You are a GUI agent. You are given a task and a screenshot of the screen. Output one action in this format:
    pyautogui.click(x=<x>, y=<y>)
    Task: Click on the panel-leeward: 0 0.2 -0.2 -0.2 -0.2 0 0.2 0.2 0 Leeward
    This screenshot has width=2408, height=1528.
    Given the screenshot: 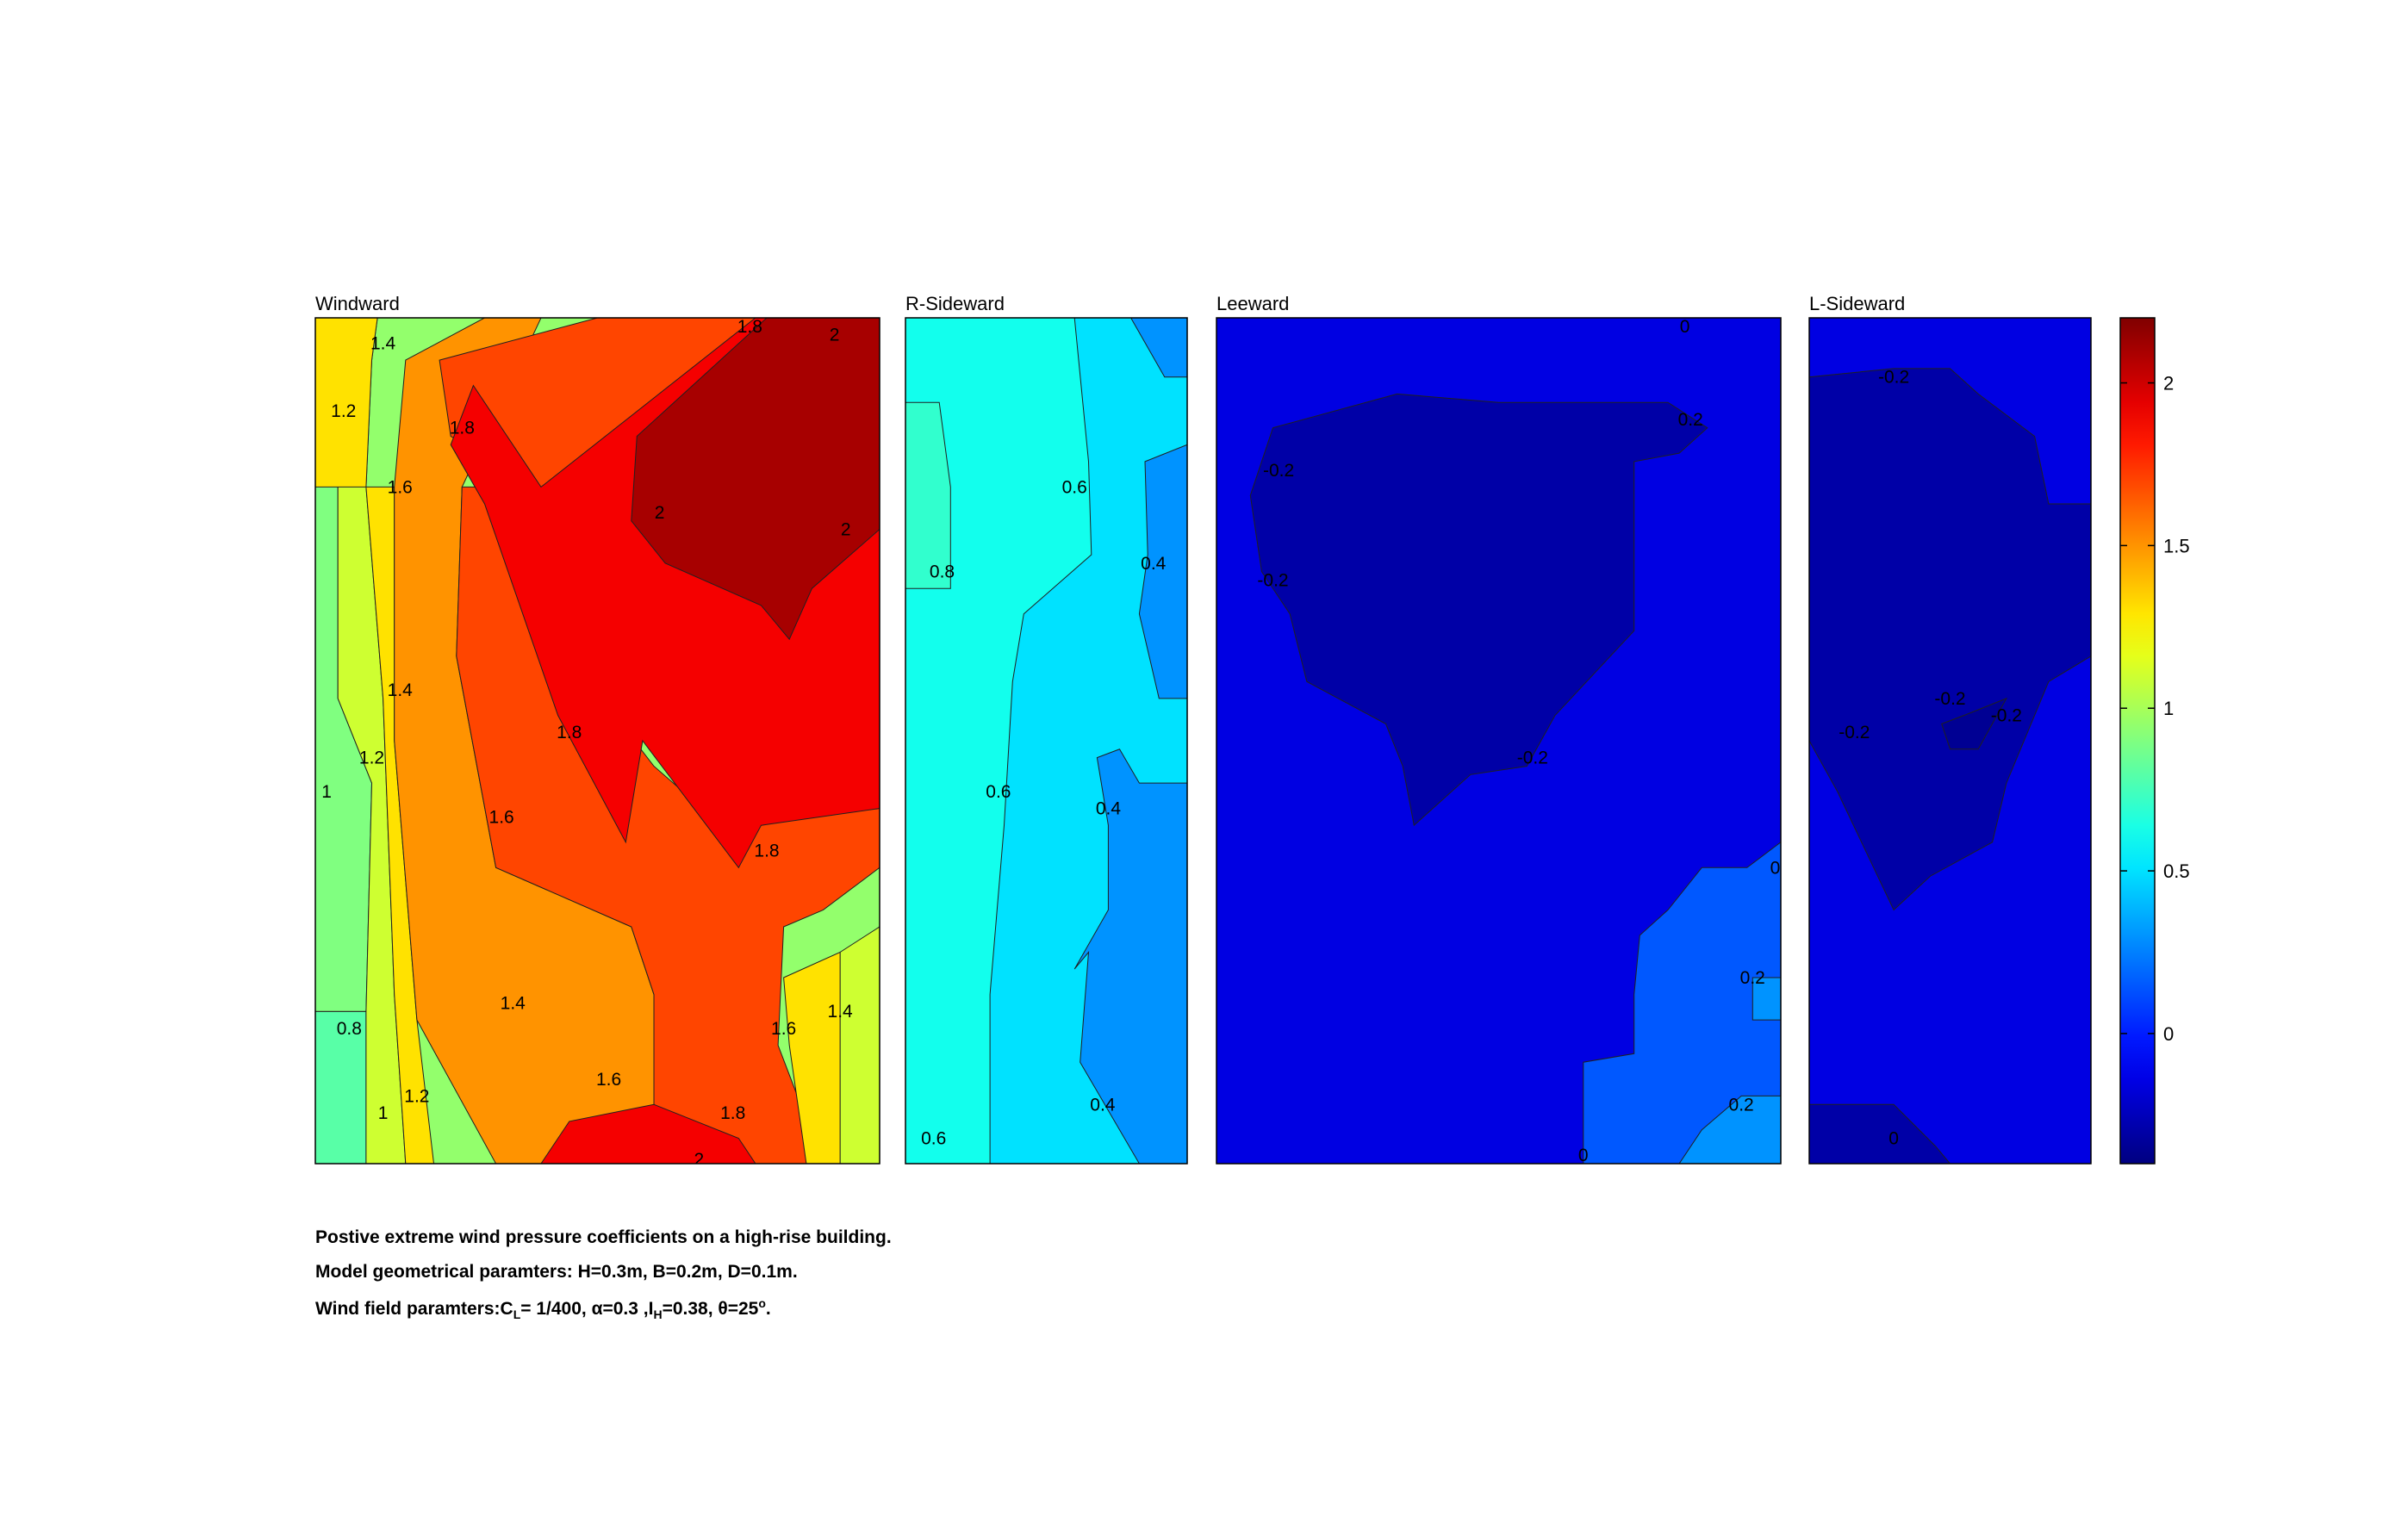 What is the action you would take?
    pyautogui.click(x=1499, y=729)
    